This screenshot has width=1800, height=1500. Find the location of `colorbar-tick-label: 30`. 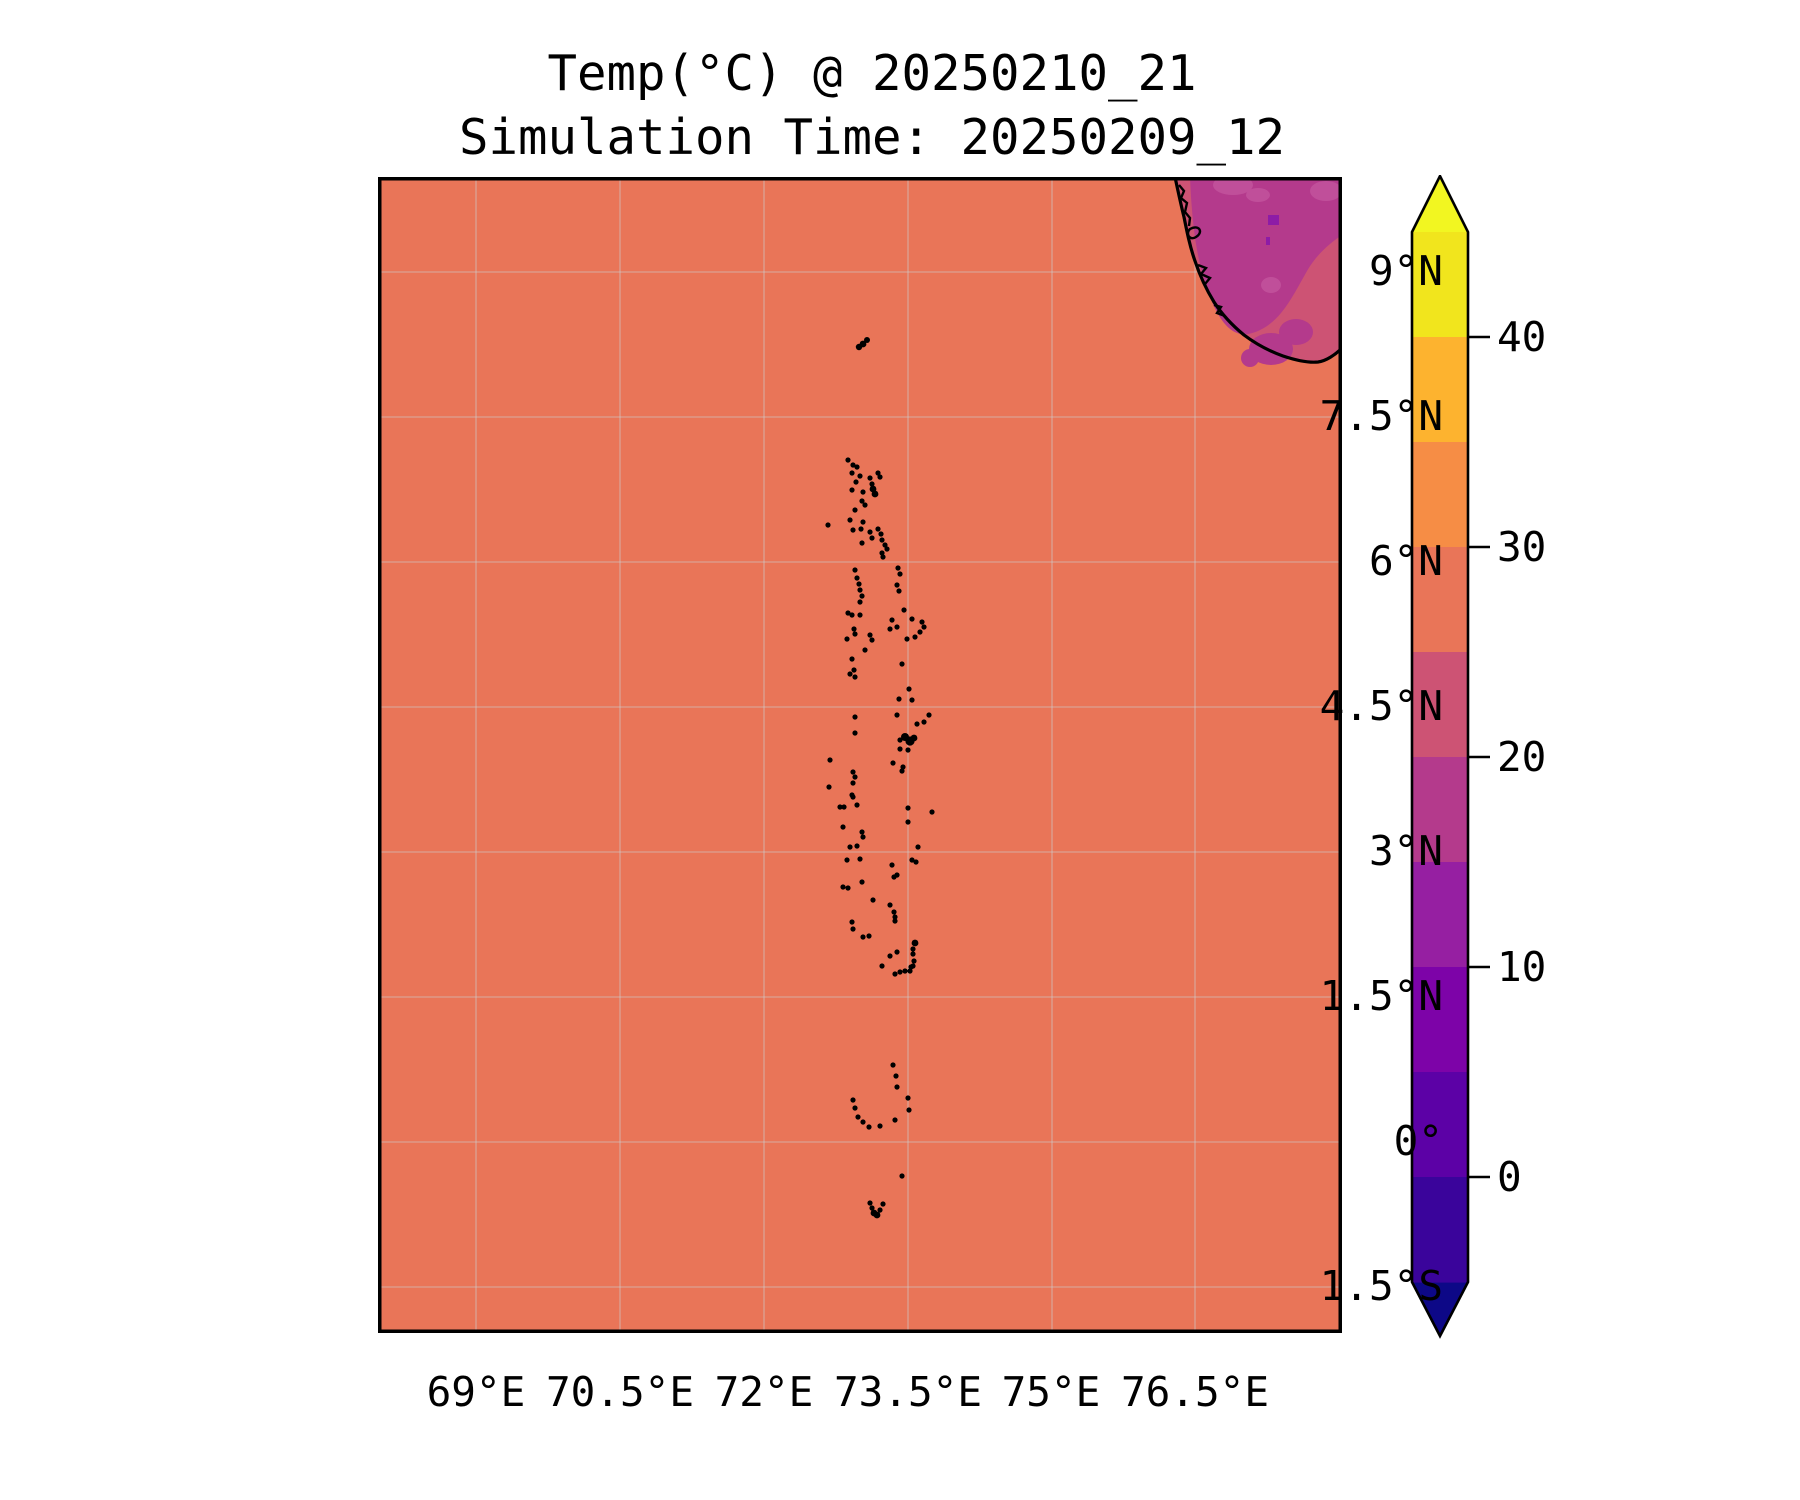

colorbar-tick-label: 30 is located at coordinates (1522, 547).